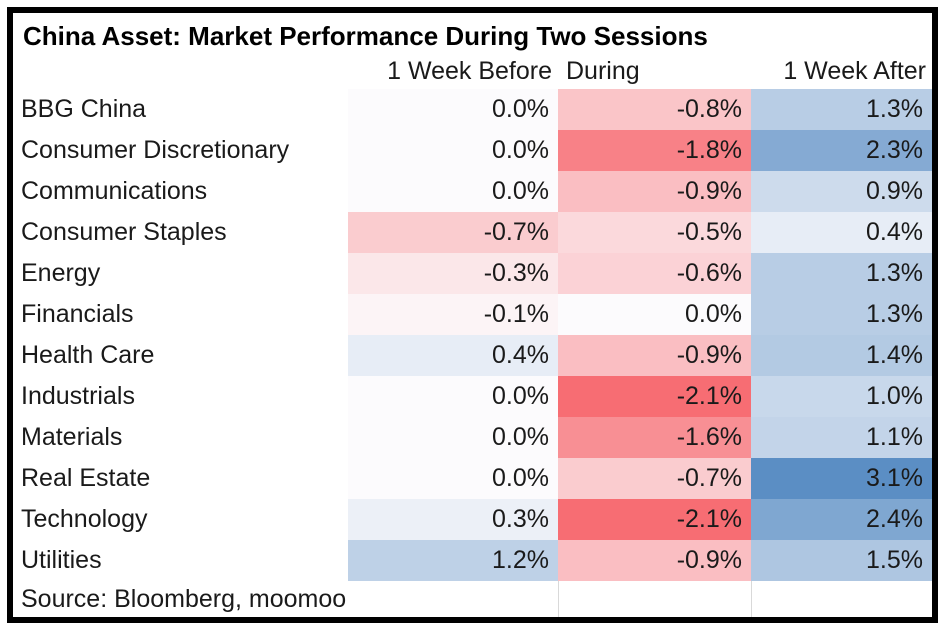  Describe the element at coordinates (180, 72) in the screenshot. I see `header-row-label-spacer` at that location.